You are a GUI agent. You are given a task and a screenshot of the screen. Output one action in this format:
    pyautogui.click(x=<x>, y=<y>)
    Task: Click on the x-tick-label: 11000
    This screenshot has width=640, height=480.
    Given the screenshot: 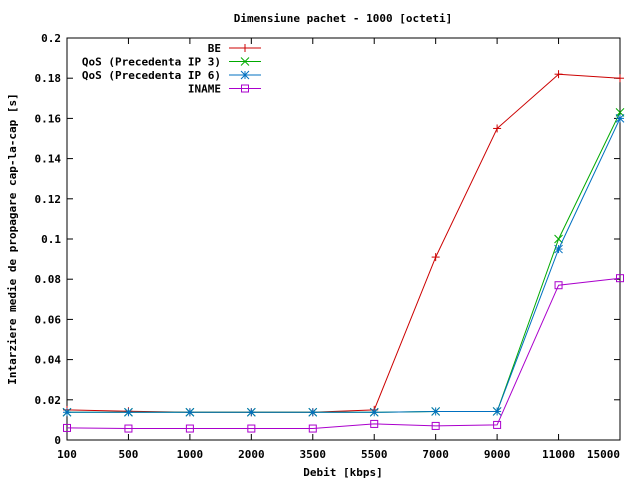 What is the action you would take?
    pyautogui.click(x=558, y=454)
    